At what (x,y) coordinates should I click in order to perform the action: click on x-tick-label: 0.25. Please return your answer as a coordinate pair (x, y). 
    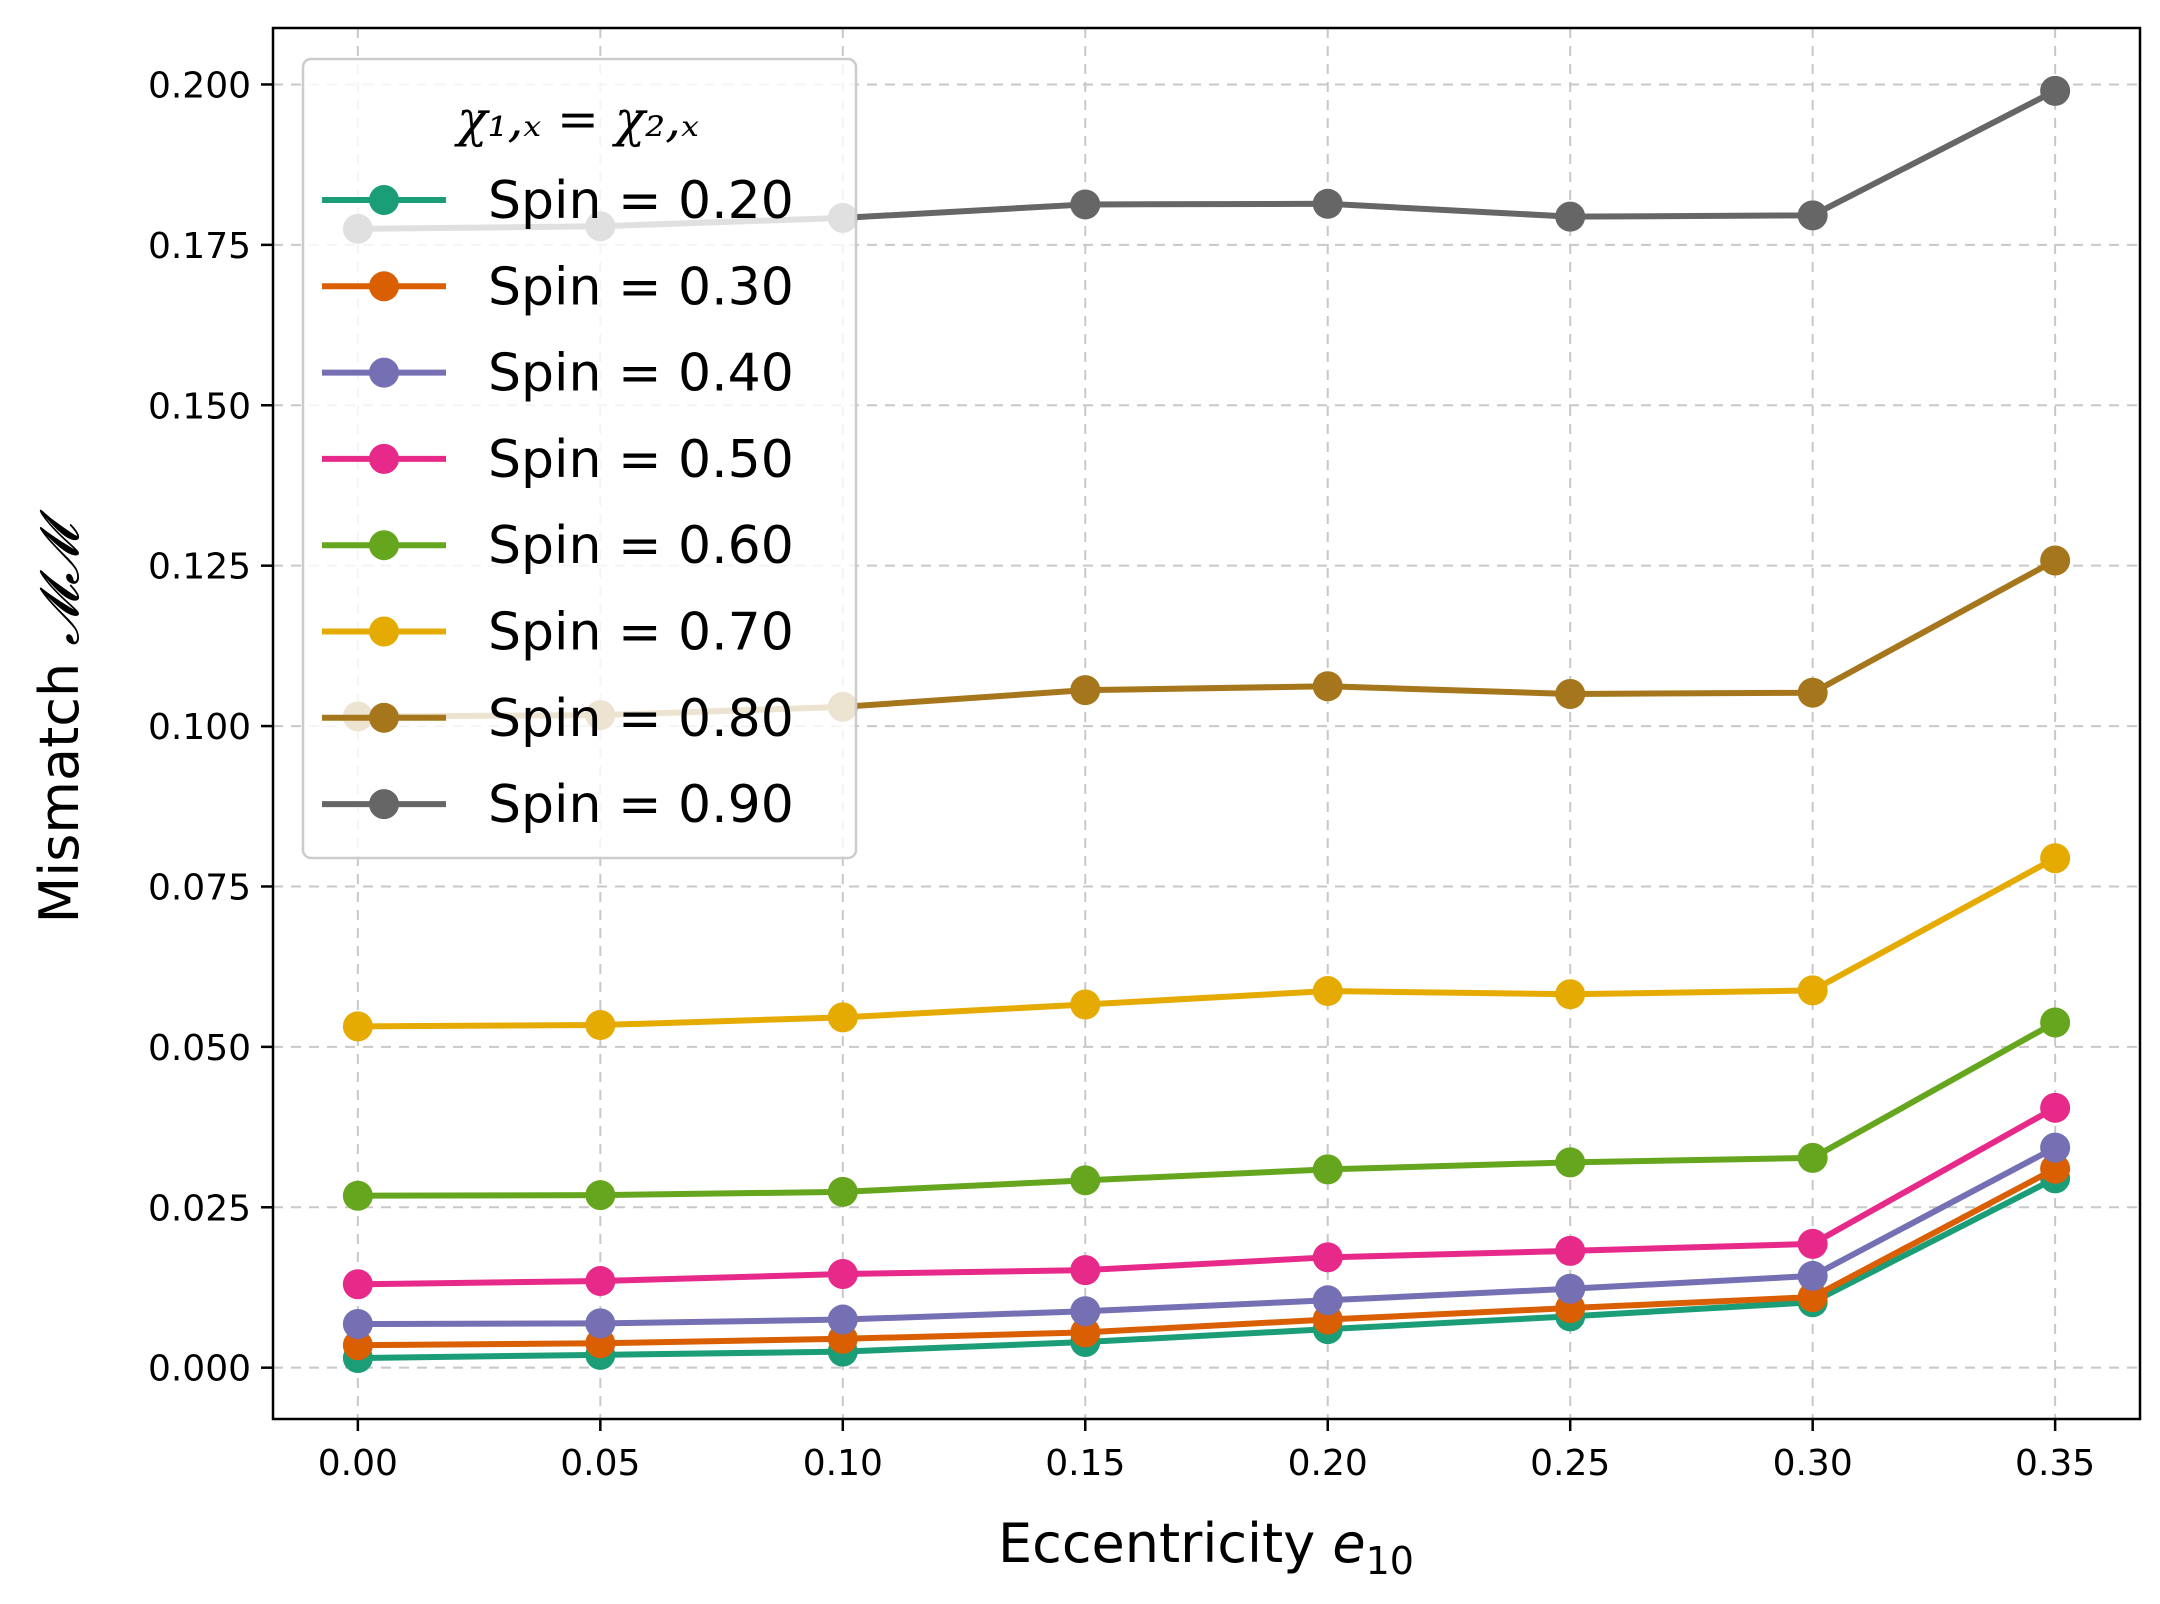
    Looking at the image, I should click on (1570, 1463).